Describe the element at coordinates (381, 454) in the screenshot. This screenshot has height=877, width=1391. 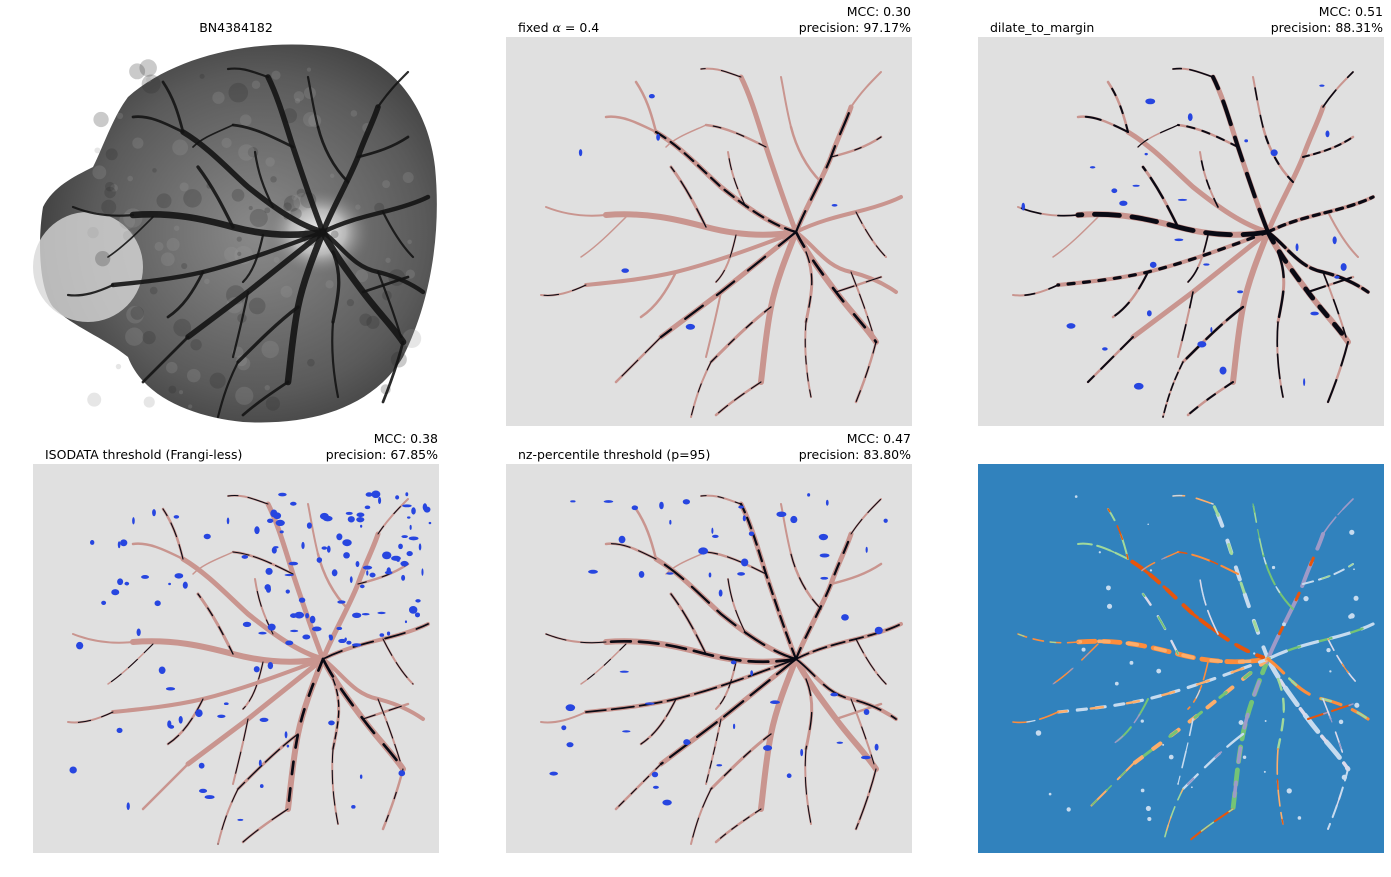
I see `precision-value: precision: 67.85%` at that location.